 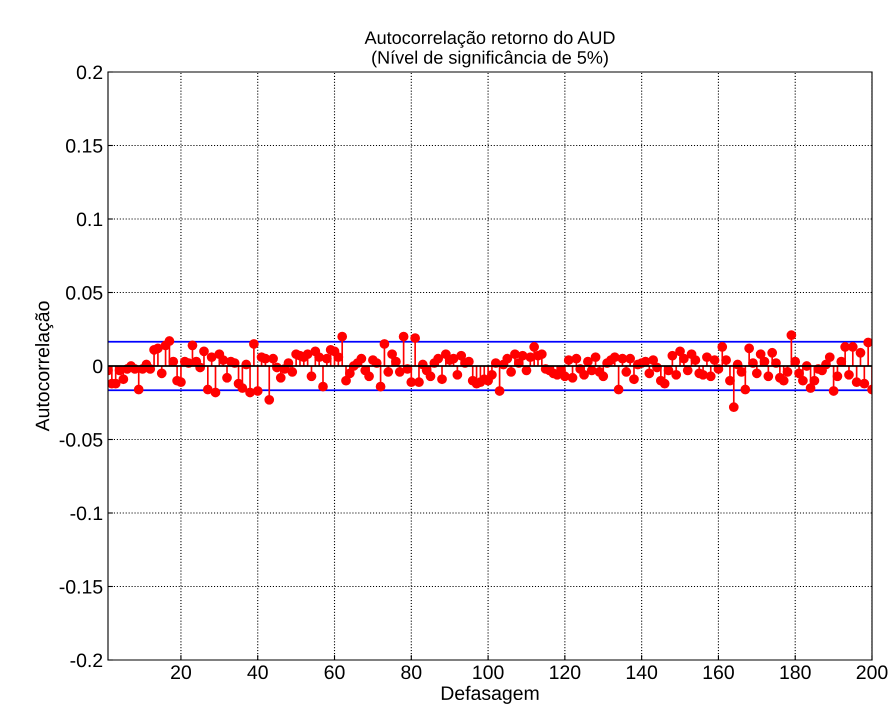 What do you see at coordinates (81, 439) in the screenshot?
I see `y-tick-label: -0.05` at bounding box center [81, 439].